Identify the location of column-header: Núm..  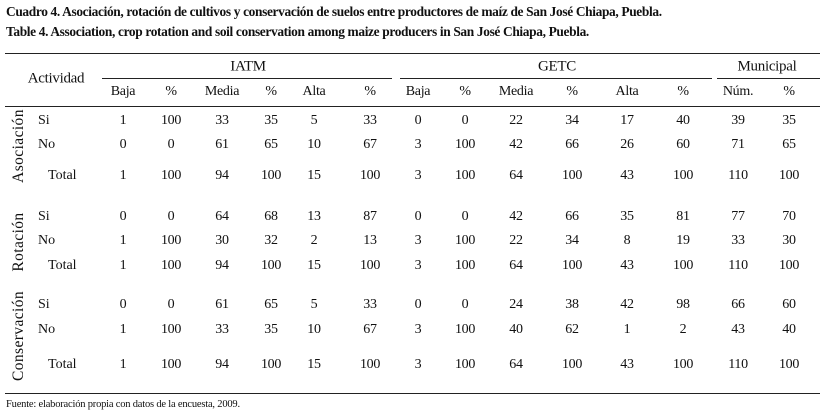
(738, 91).